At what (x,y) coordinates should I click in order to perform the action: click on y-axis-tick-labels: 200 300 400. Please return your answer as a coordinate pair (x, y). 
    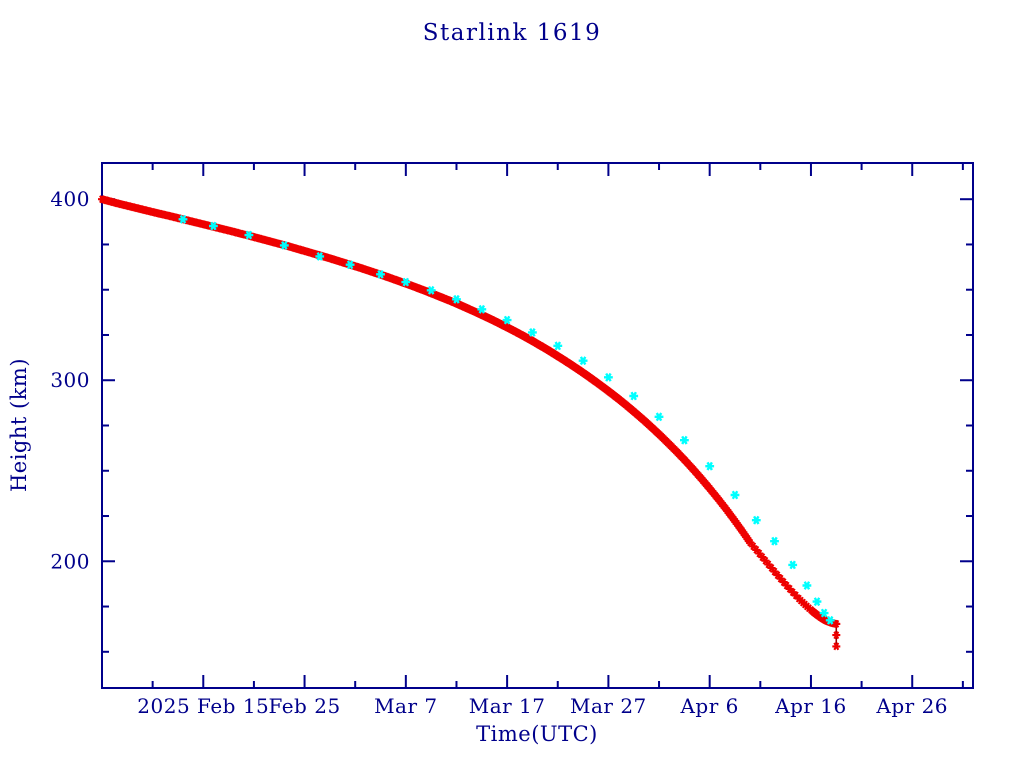
    Looking at the image, I should click on (70, 380).